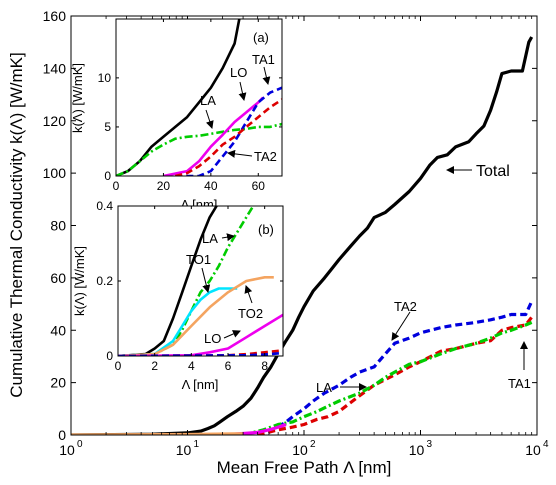  Describe the element at coordinates (252, 156) in the screenshot. I see `inset-a-annotation-ta2: TA2` at that location.